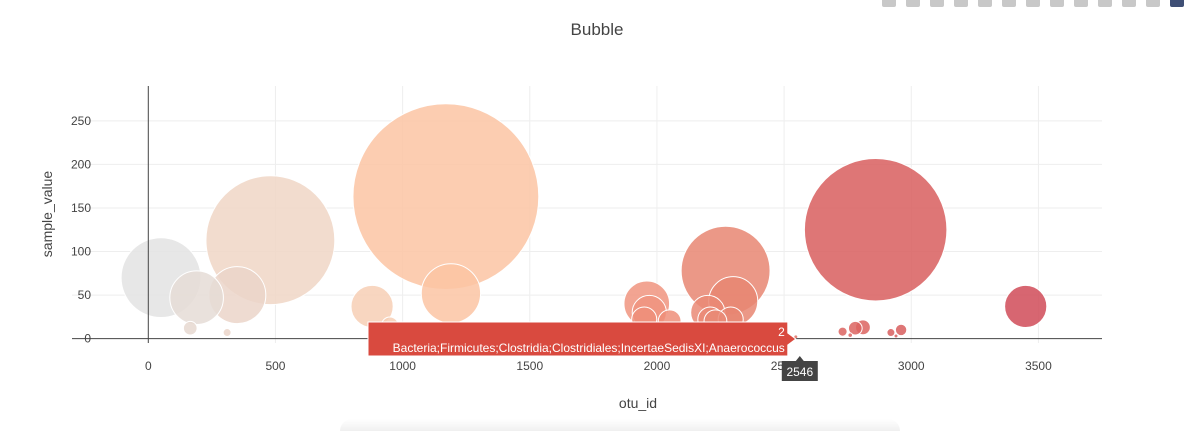 The width and height of the screenshot is (1198, 431). What do you see at coordinates (1129, 3) in the screenshot?
I see `hover-closest-icon` at bounding box center [1129, 3].